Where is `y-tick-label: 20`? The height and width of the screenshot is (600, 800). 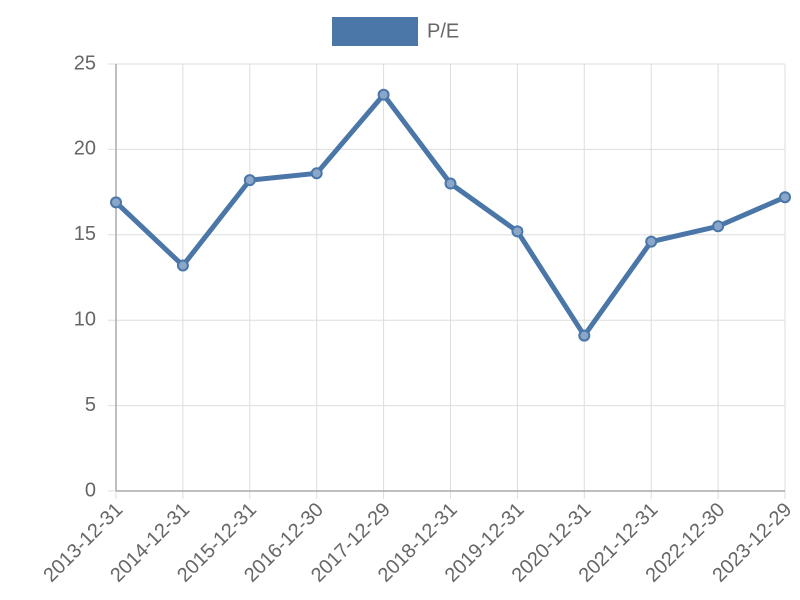 y-tick-label: 20 is located at coordinates (85, 149).